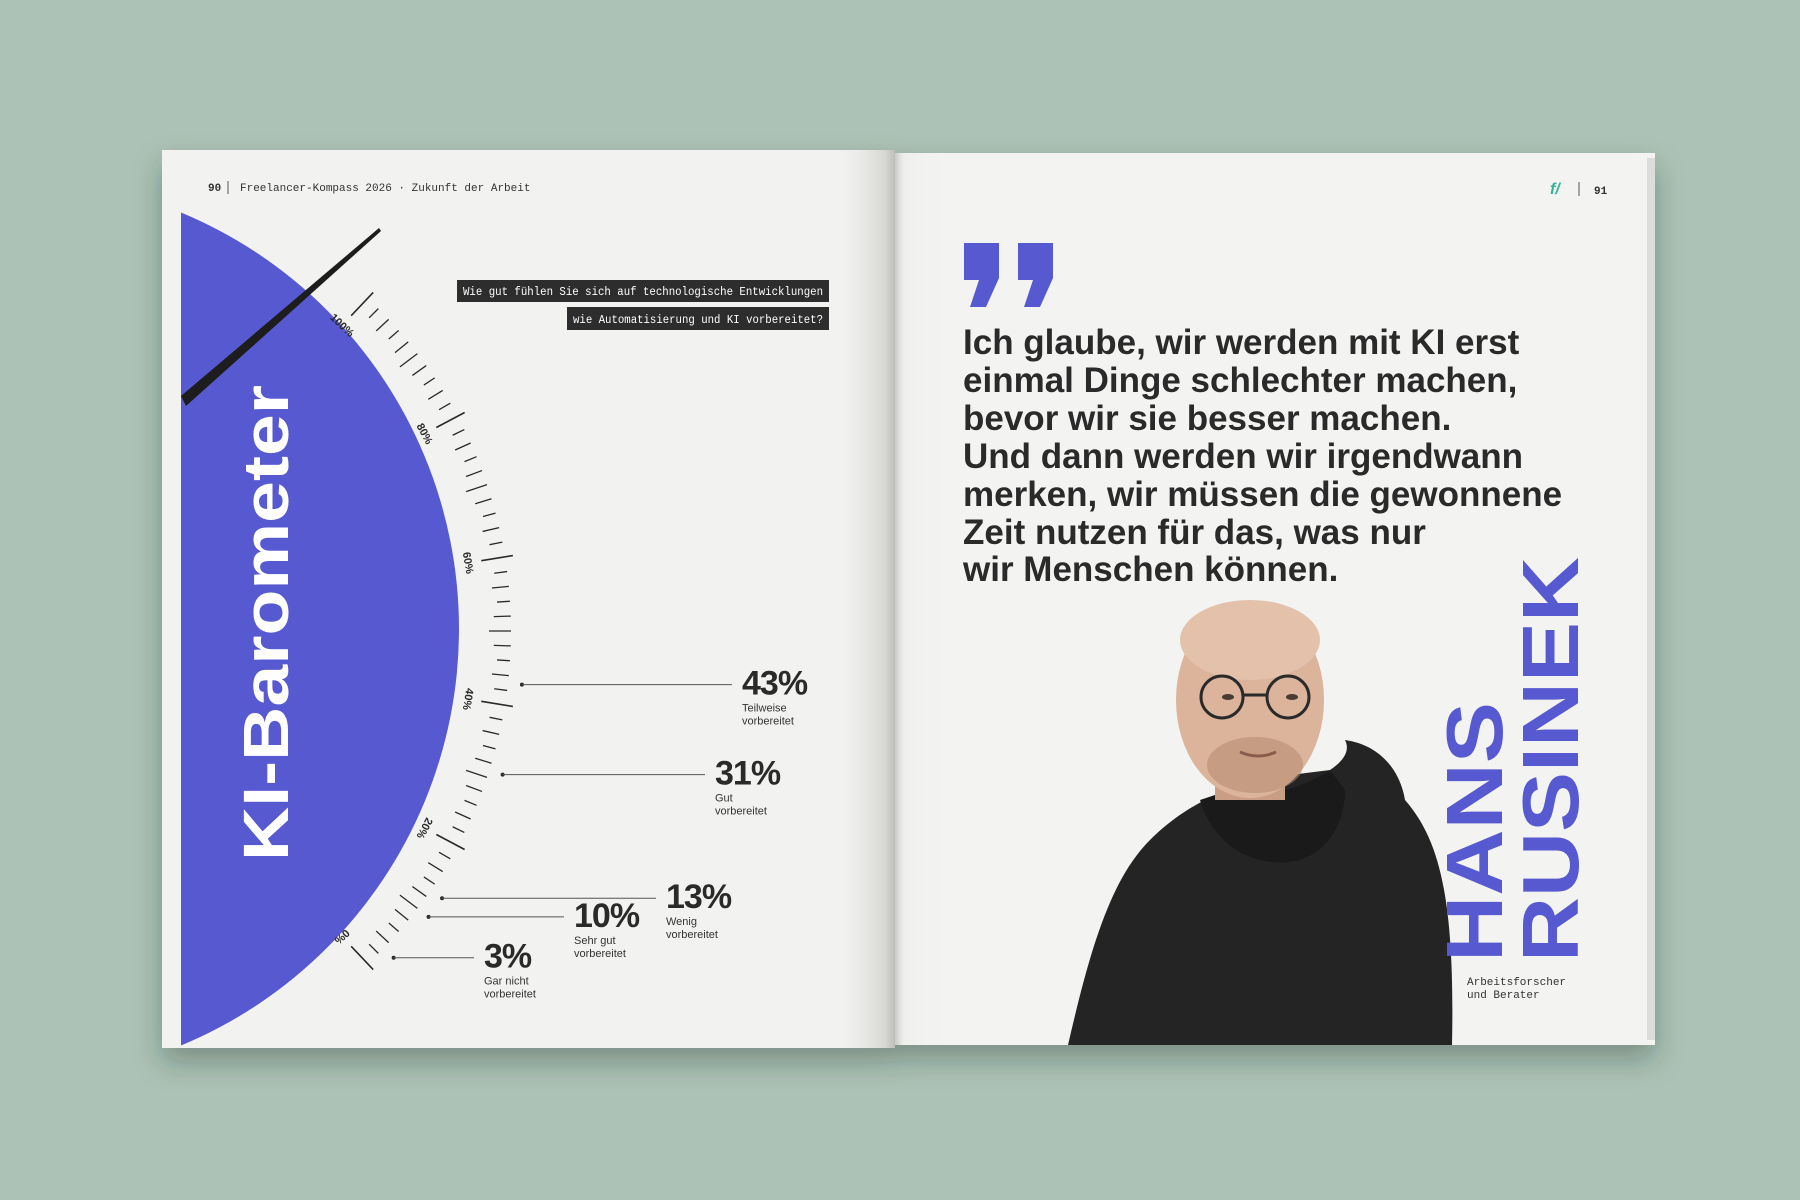 The height and width of the screenshot is (1200, 1800). What do you see at coordinates (1150, 569) in the screenshot?
I see `quote-line: wir Menschen können.` at bounding box center [1150, 569].